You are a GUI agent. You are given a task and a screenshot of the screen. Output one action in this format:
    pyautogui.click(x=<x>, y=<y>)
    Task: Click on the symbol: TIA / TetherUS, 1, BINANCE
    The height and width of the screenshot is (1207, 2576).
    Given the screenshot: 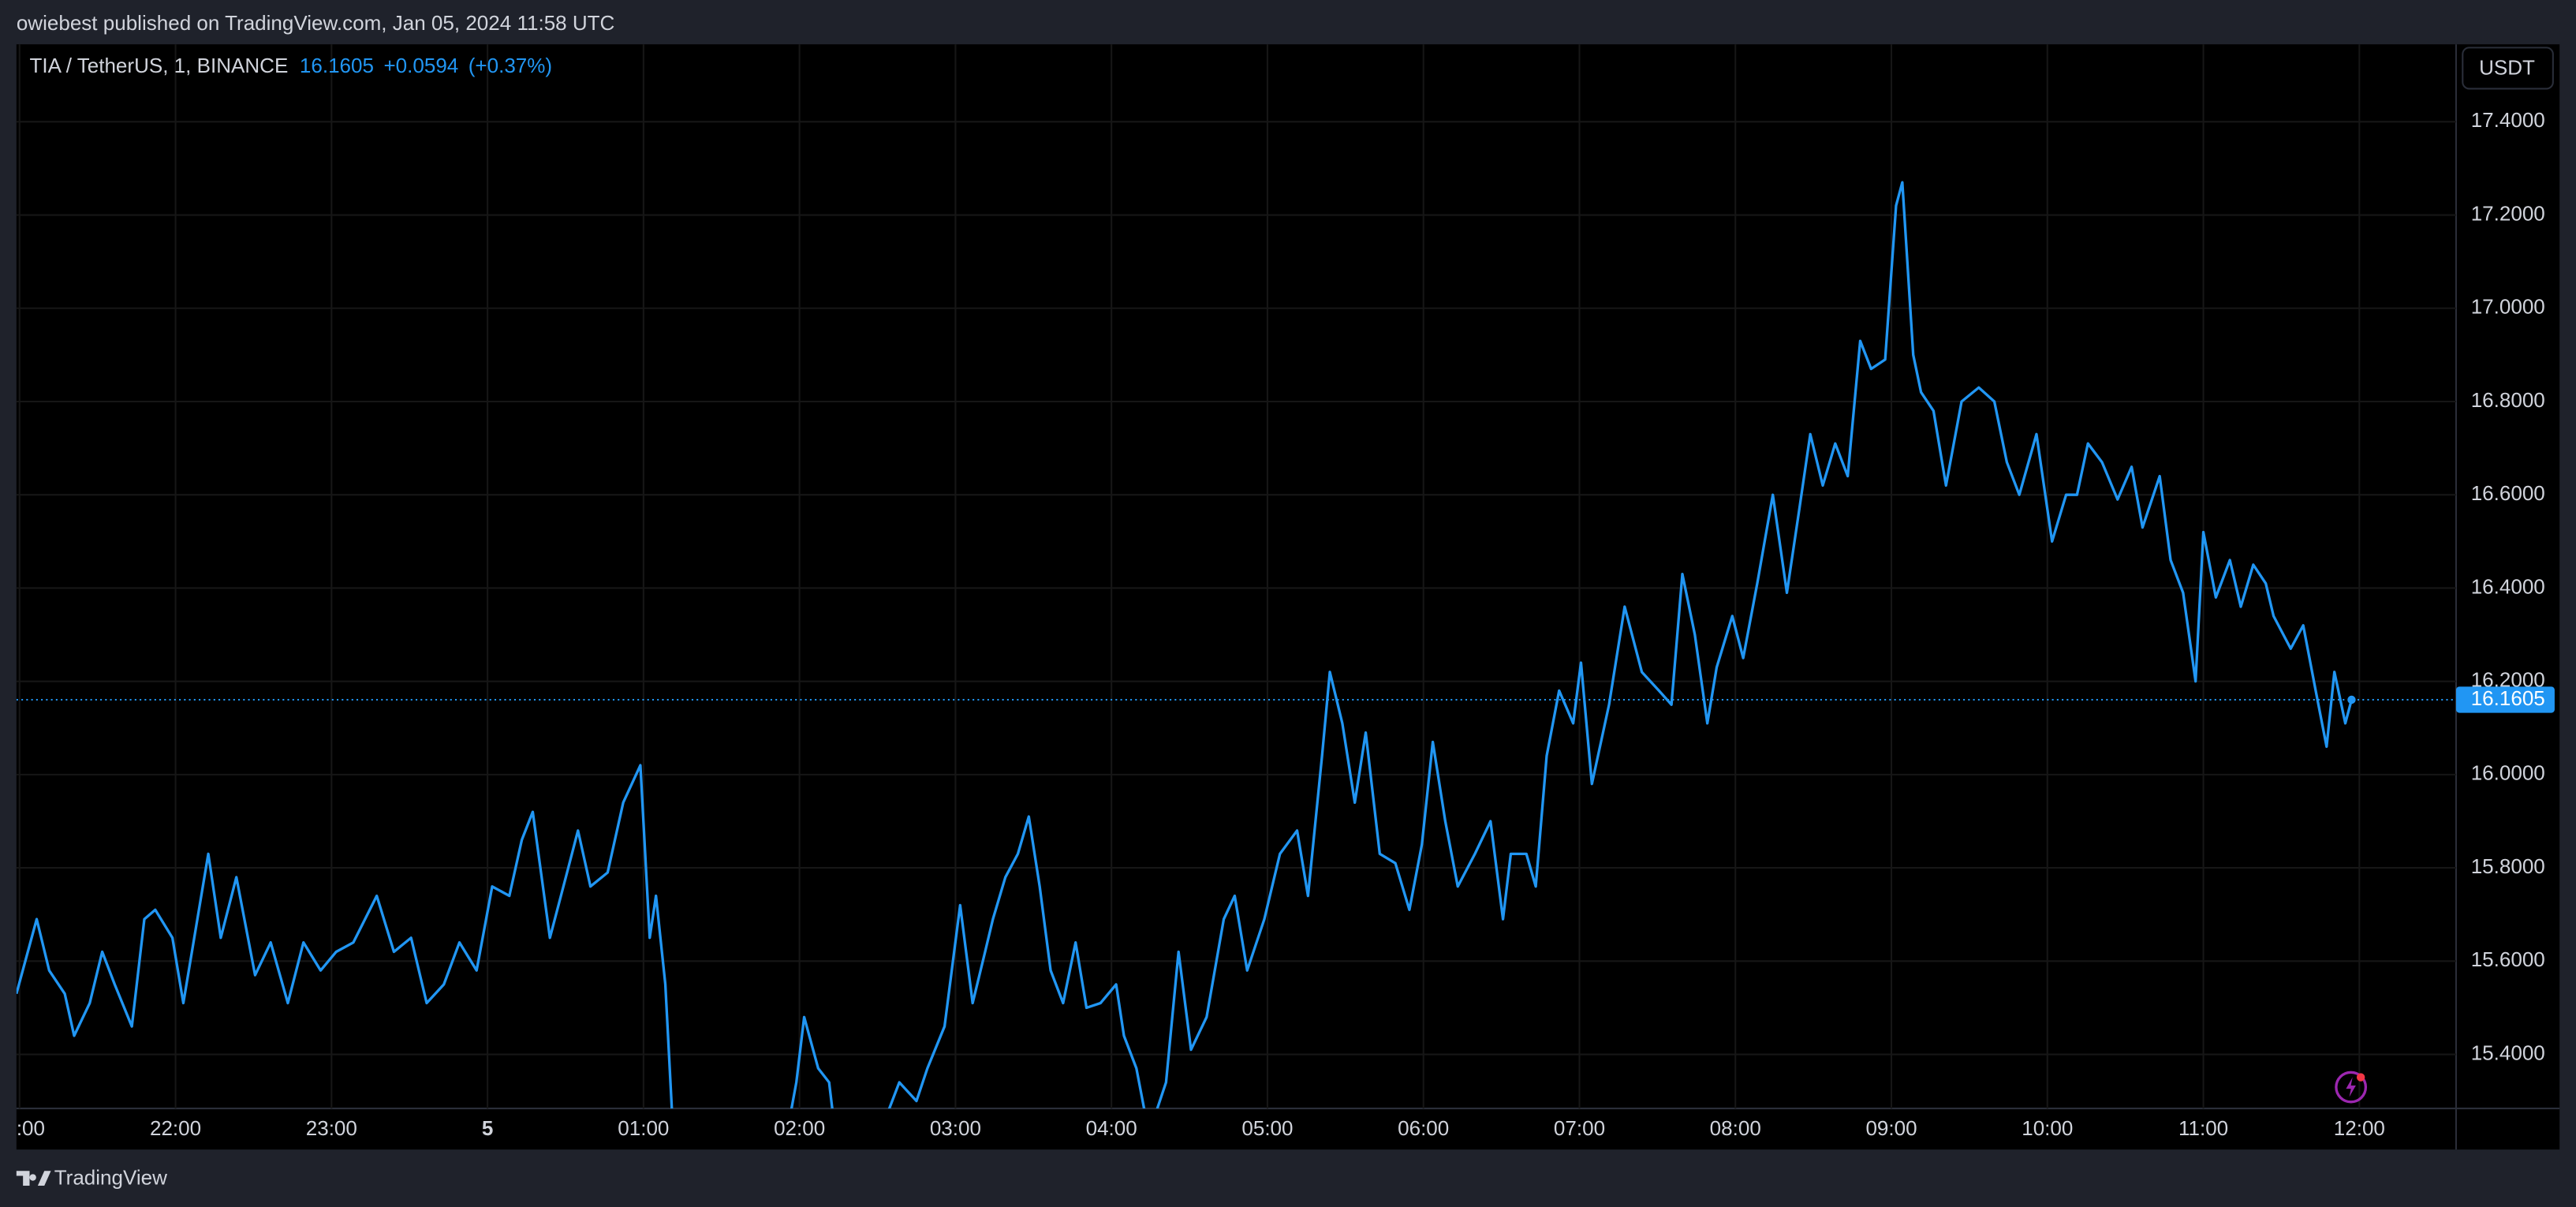 What is the action you would take?
    pyautogui.click(x=158, y=65)
    